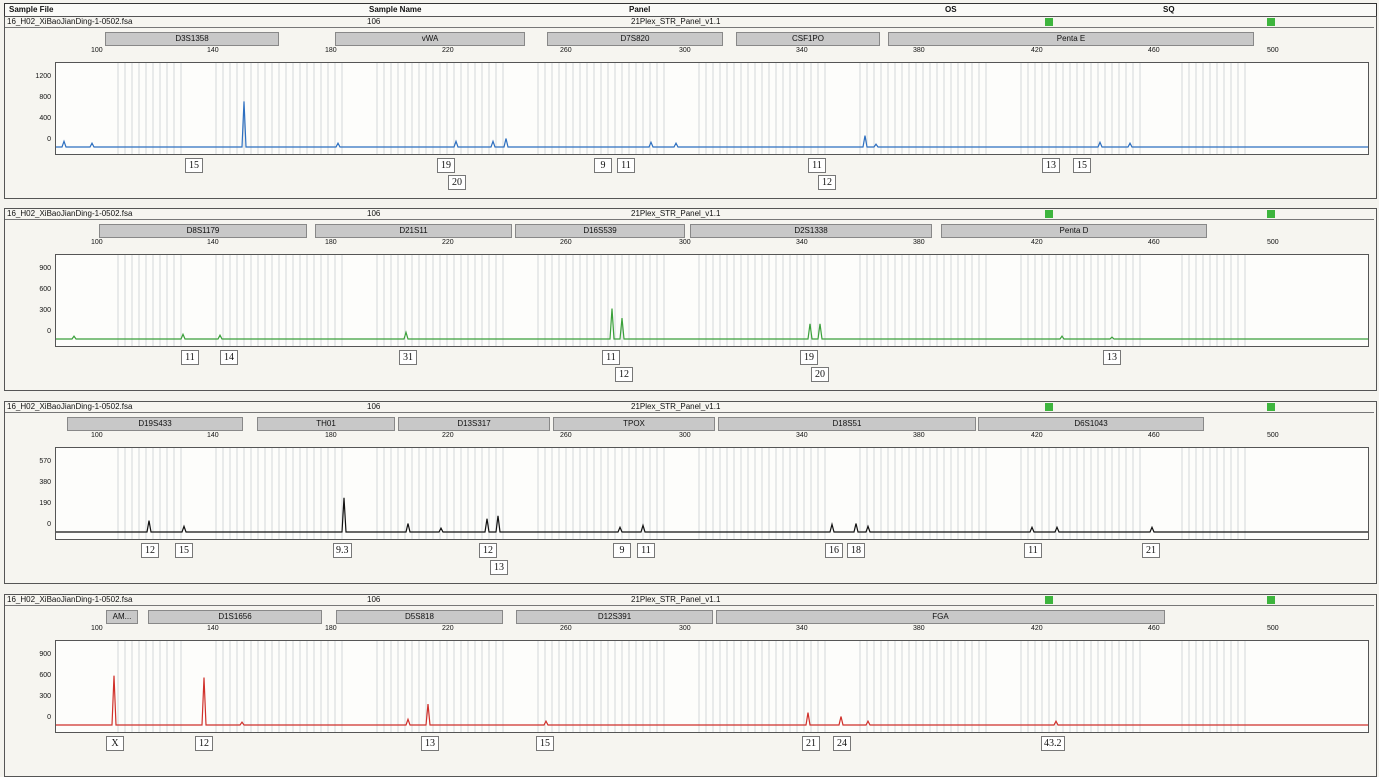 The height and width of the screenshot is (777, 1379). I want to click on allele-call-label: 14, so click(229, 357).